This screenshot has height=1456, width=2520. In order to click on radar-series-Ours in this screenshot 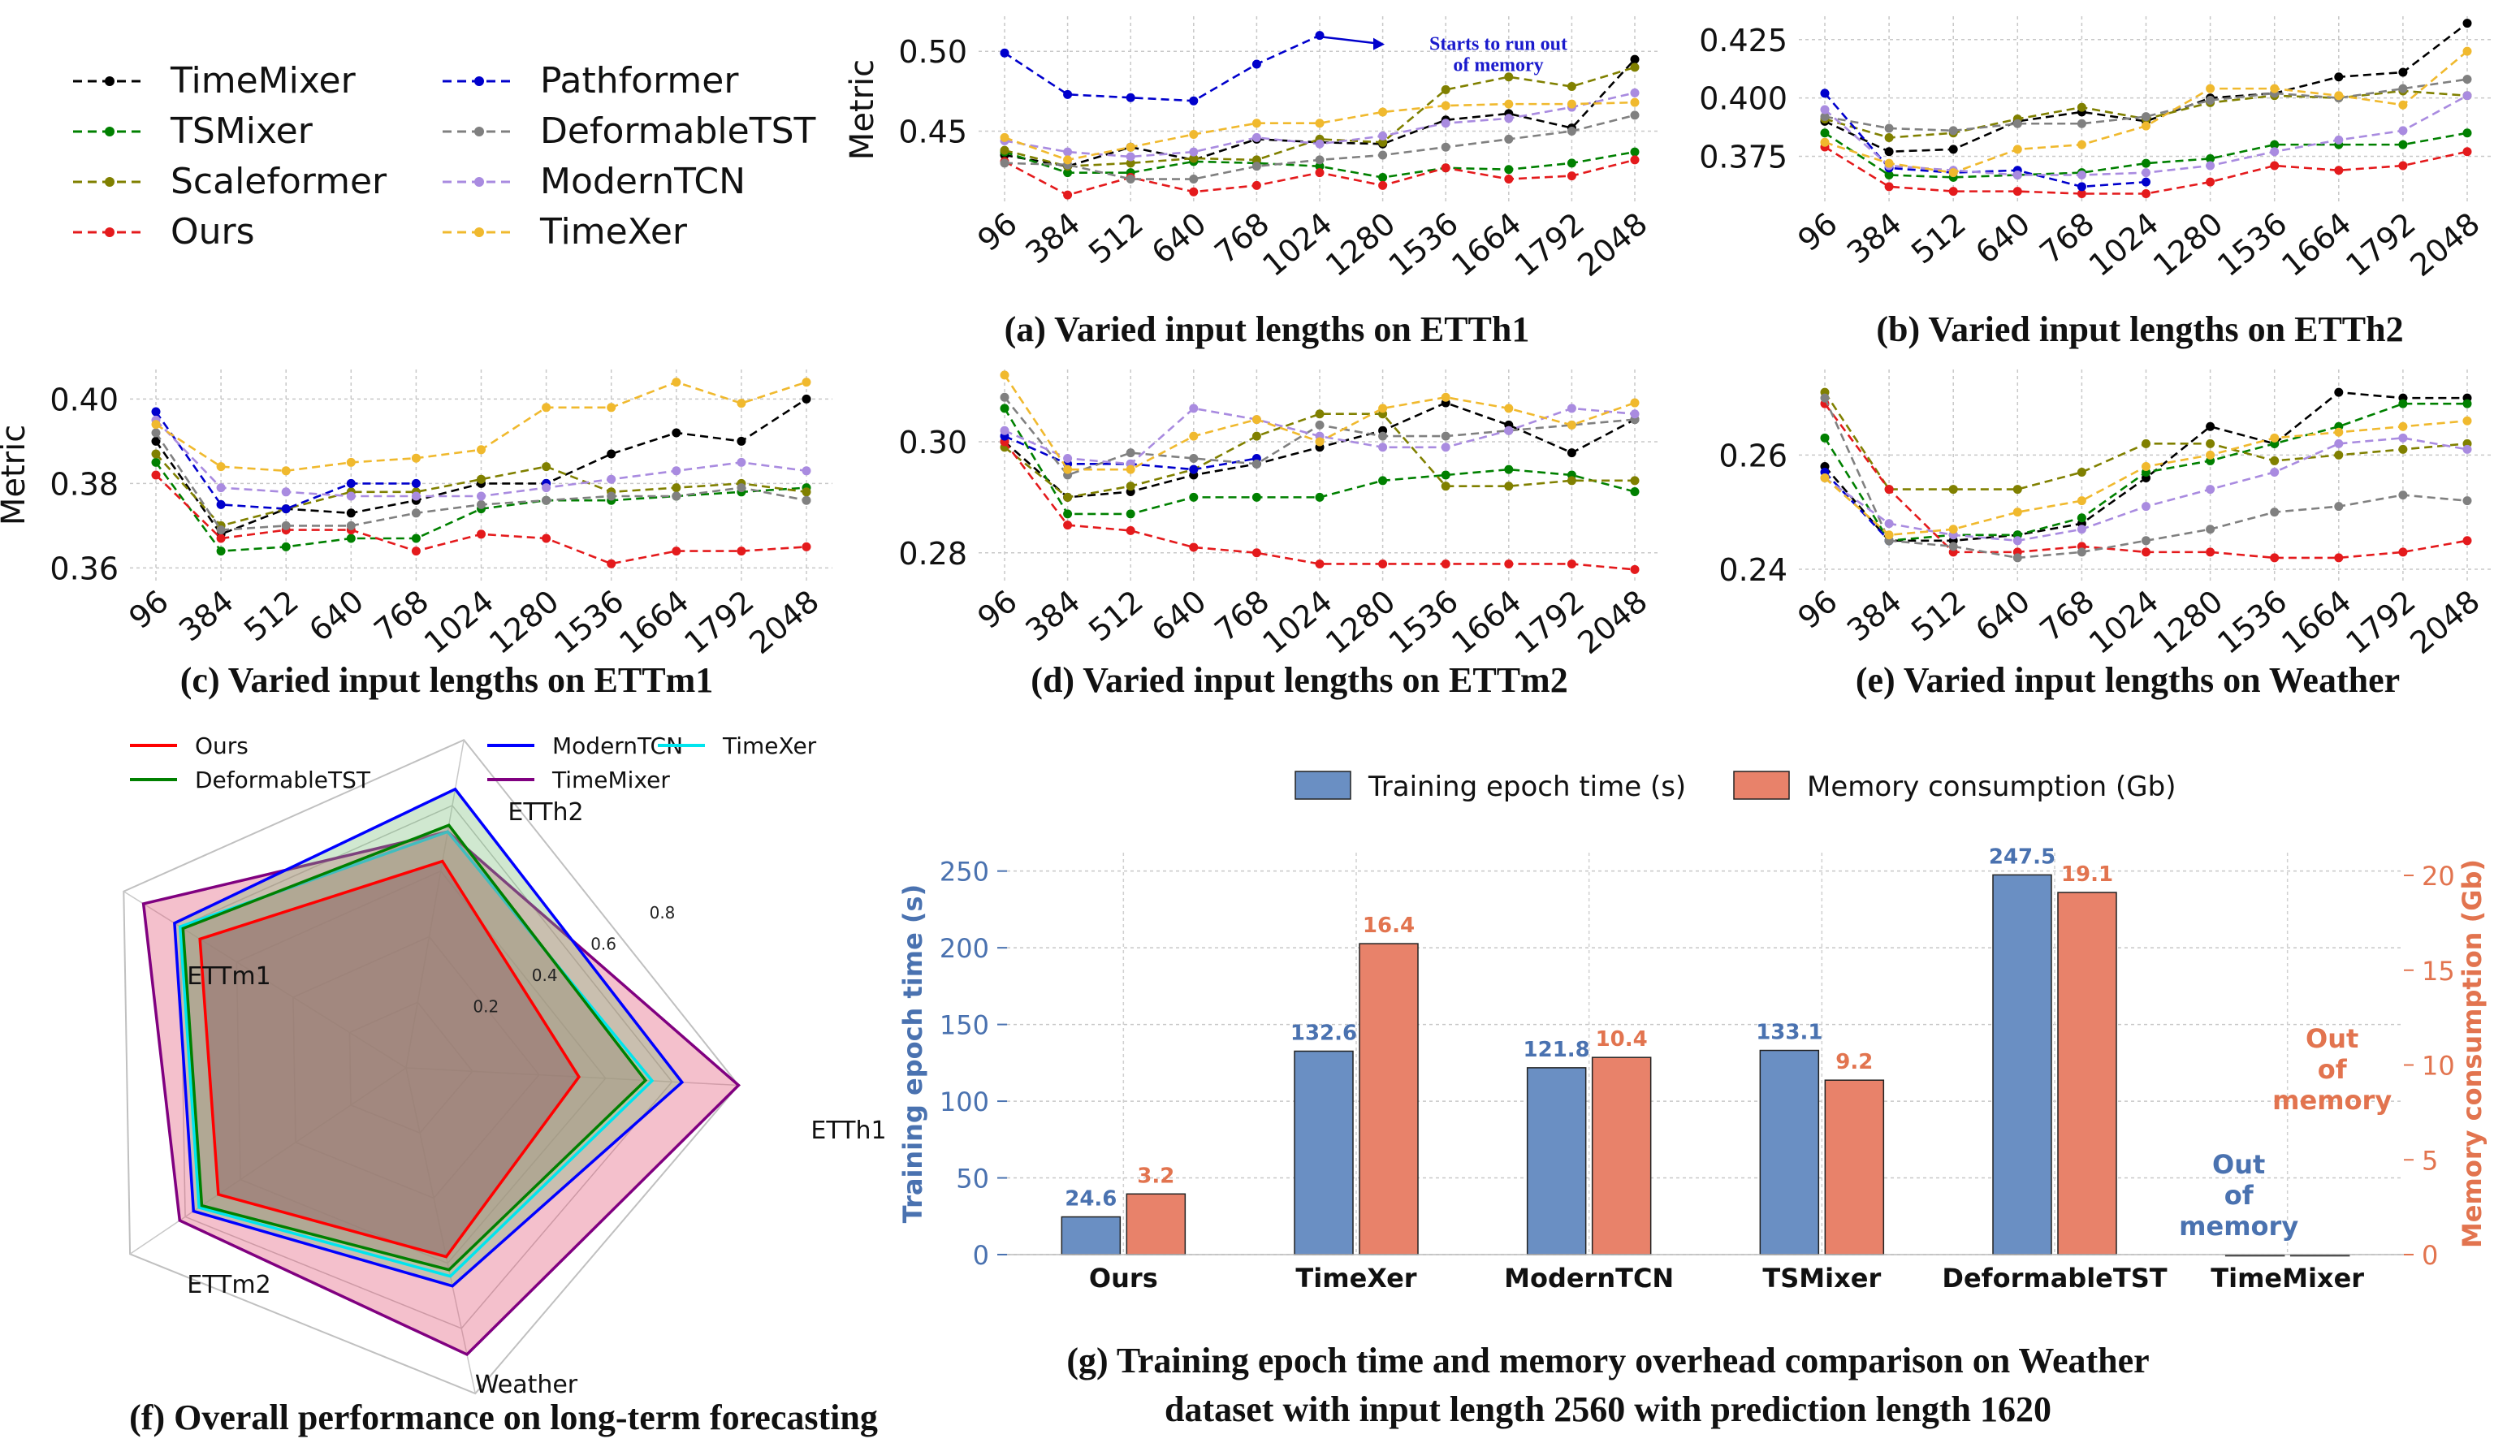, I will do `click(389, 1059)`.